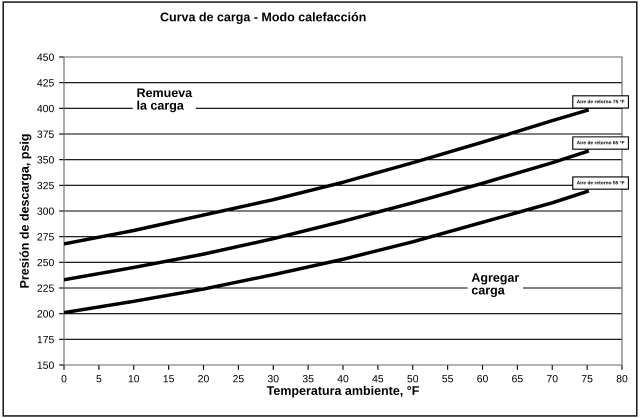  I want to click on y-tick-label: 375, so click(45, 134).